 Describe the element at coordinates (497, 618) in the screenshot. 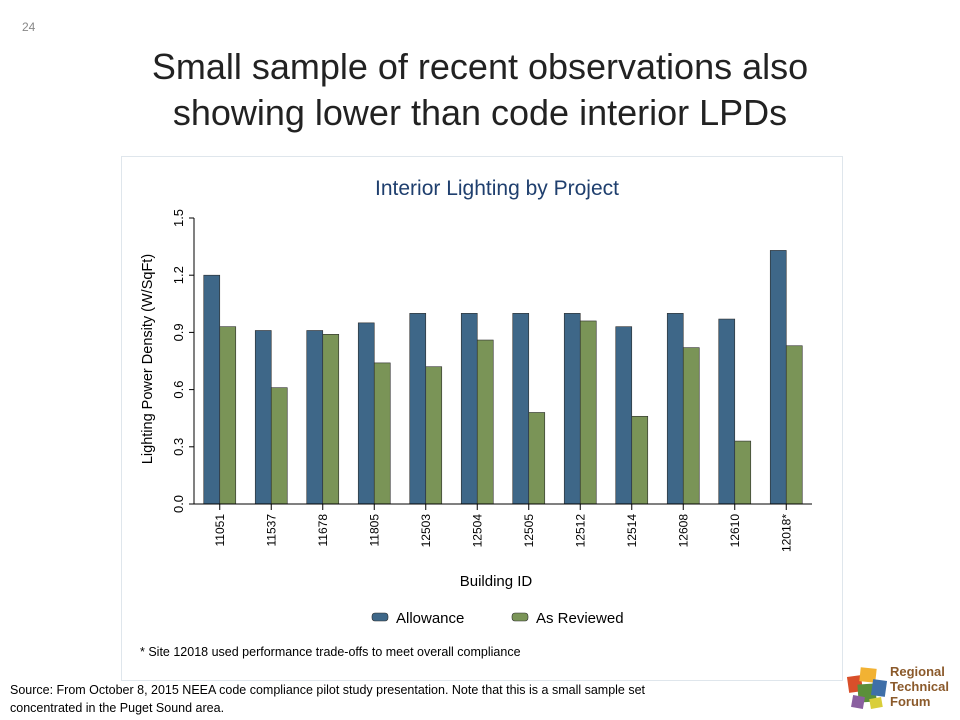

I see `legend: Allowance As Reviewed` at that location.